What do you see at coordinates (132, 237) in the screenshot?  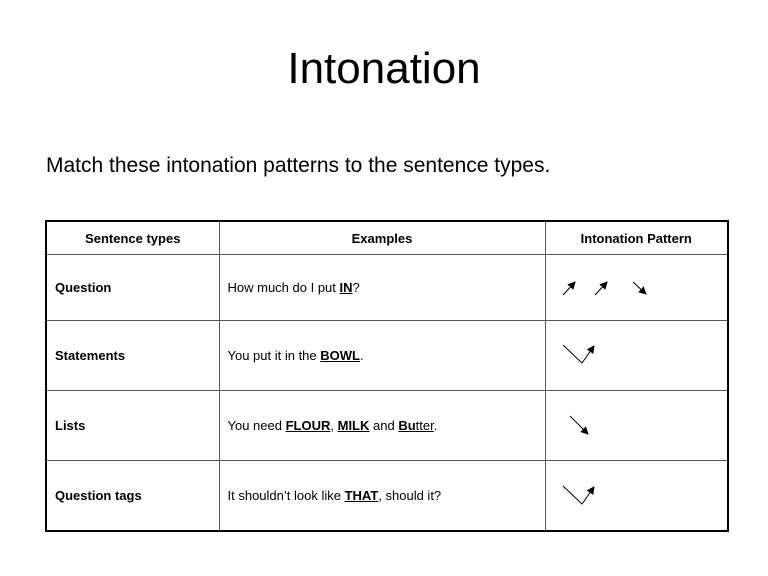 I see `header-sentence-types: Sentence types` at bounding box center [132, 237].